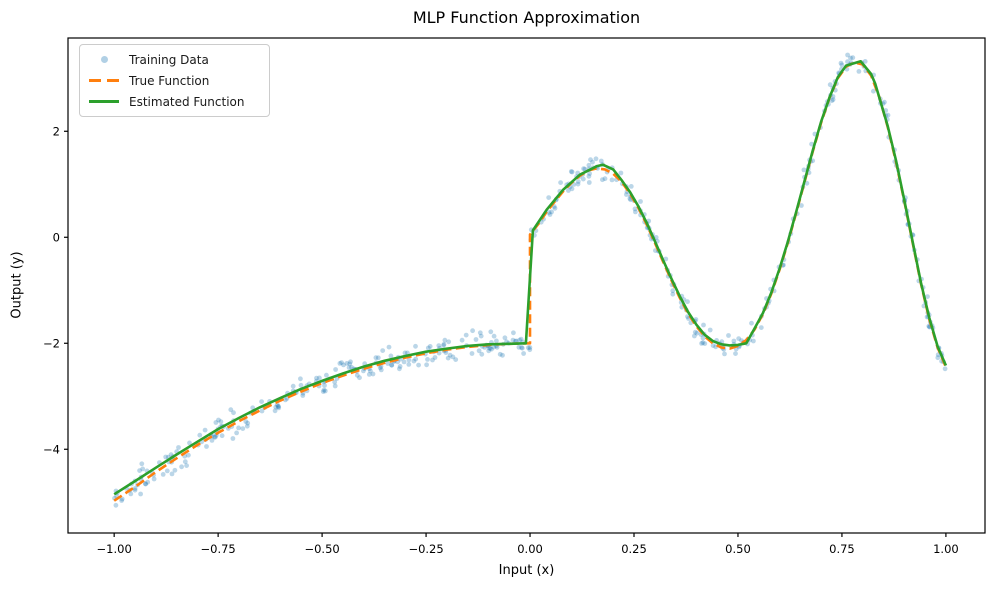 The image size is (1000, 600). Describe the element at coordinates (104, 59) in the screenshot. I see `scatter-marker-icon` at that location.